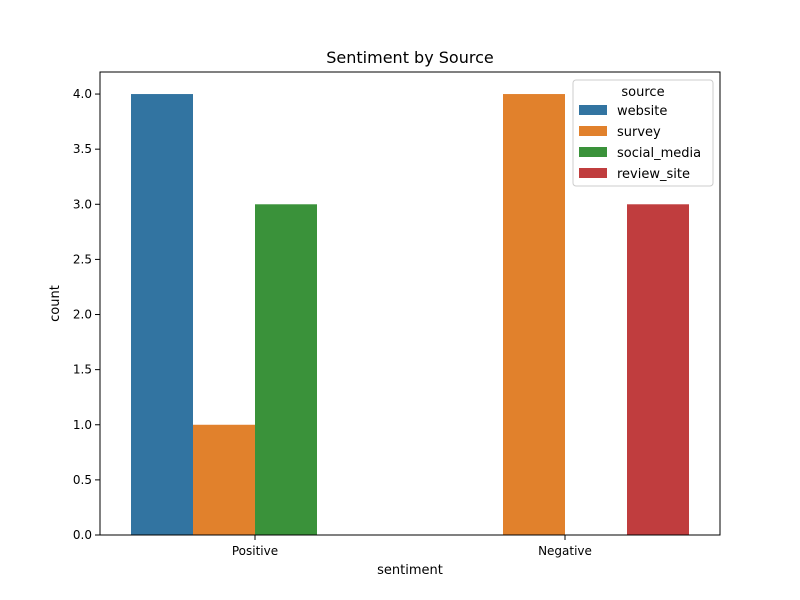 This screenshot has width=800, height=600. Describe the element at coordinates (593, 131) in the screenshot. I see `legend-swatch-survey` at that location.